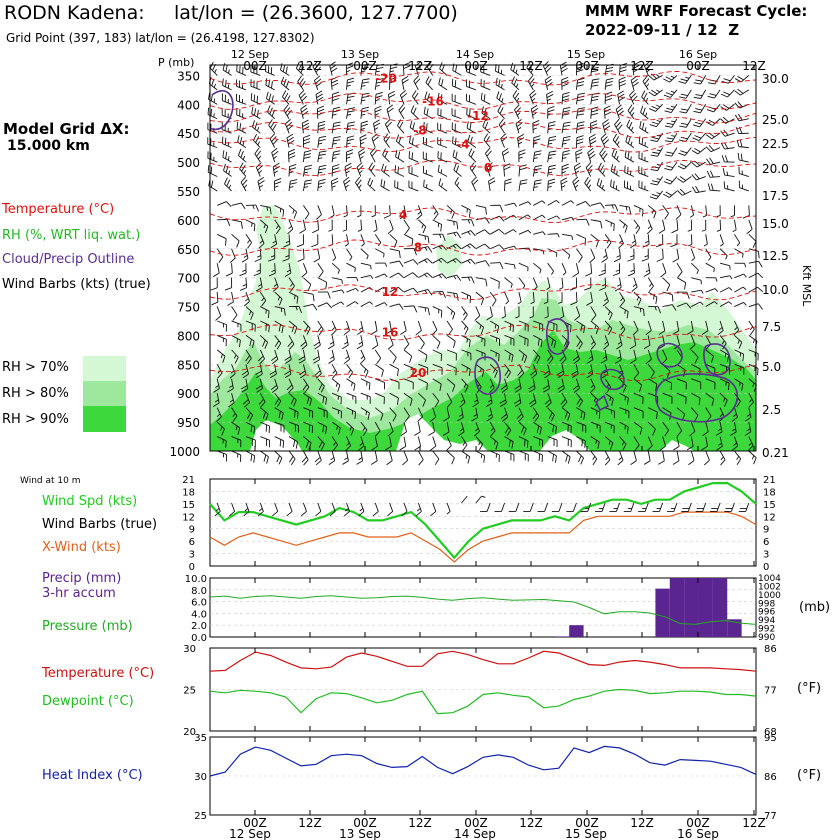 The image size is (840, 840). What do you see at coordinates (98, 673) in the screenshot?
I see `legend-temperature-2m: Temperature (°C)` at bounding box center [98, 673].